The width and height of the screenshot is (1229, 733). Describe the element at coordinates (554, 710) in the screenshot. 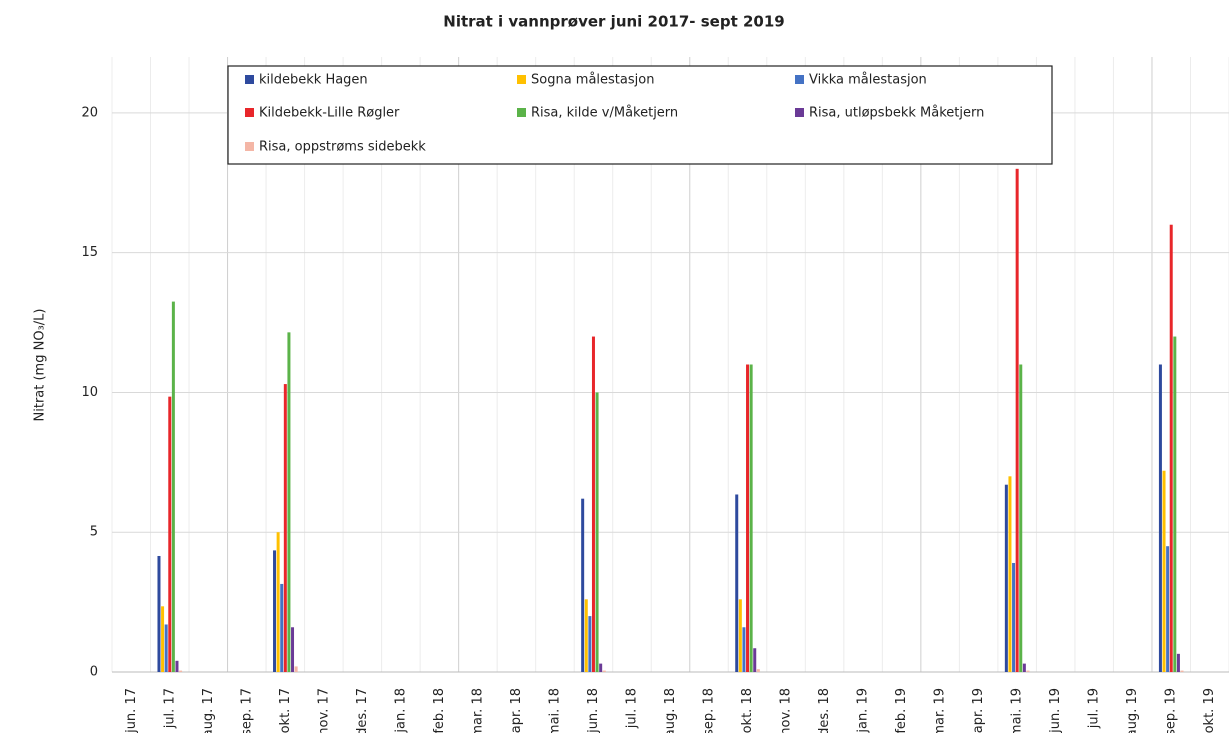

I see `x-tick-label: mai. 18` at that location.